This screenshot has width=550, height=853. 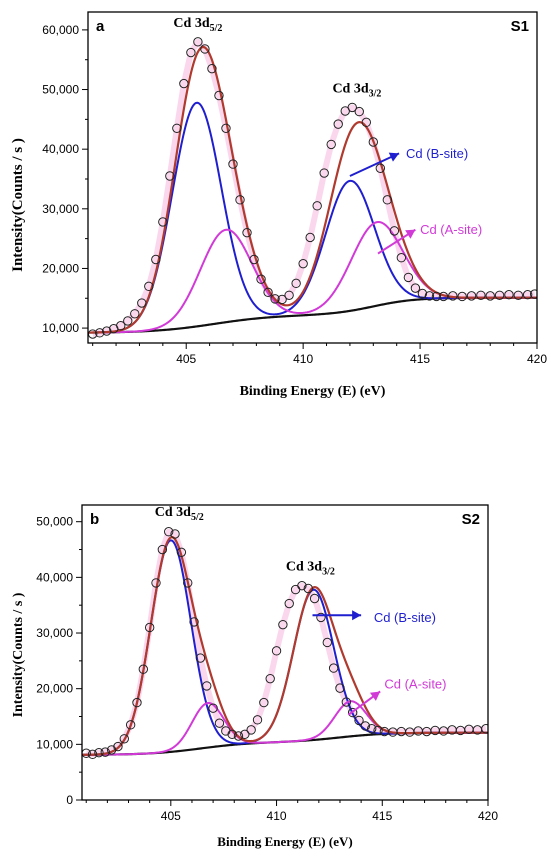 I want to click on site-label: Cd (B-site), so click(x=405, y=617).